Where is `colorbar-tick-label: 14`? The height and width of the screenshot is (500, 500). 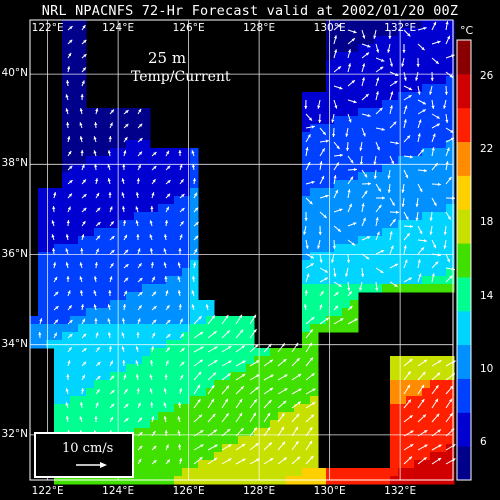 colorbar-tick-label: 14 is located at coordinates (487, 295).